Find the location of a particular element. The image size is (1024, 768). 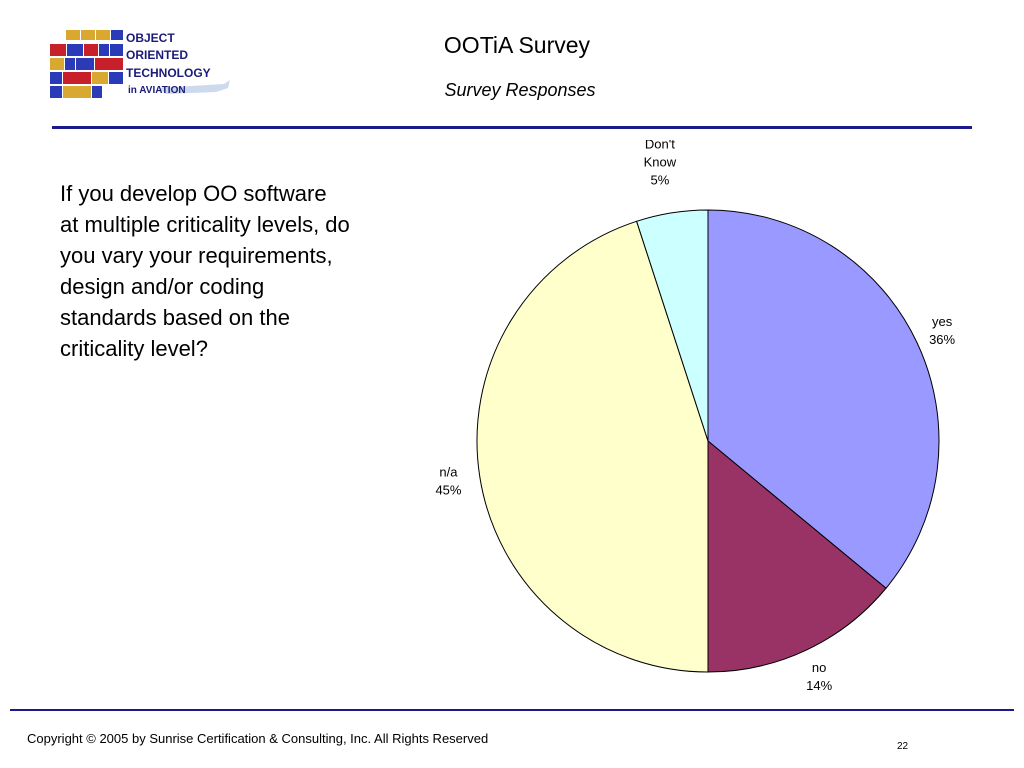

pie-label-yes: yes 36% is located at coordinates (942, 330).